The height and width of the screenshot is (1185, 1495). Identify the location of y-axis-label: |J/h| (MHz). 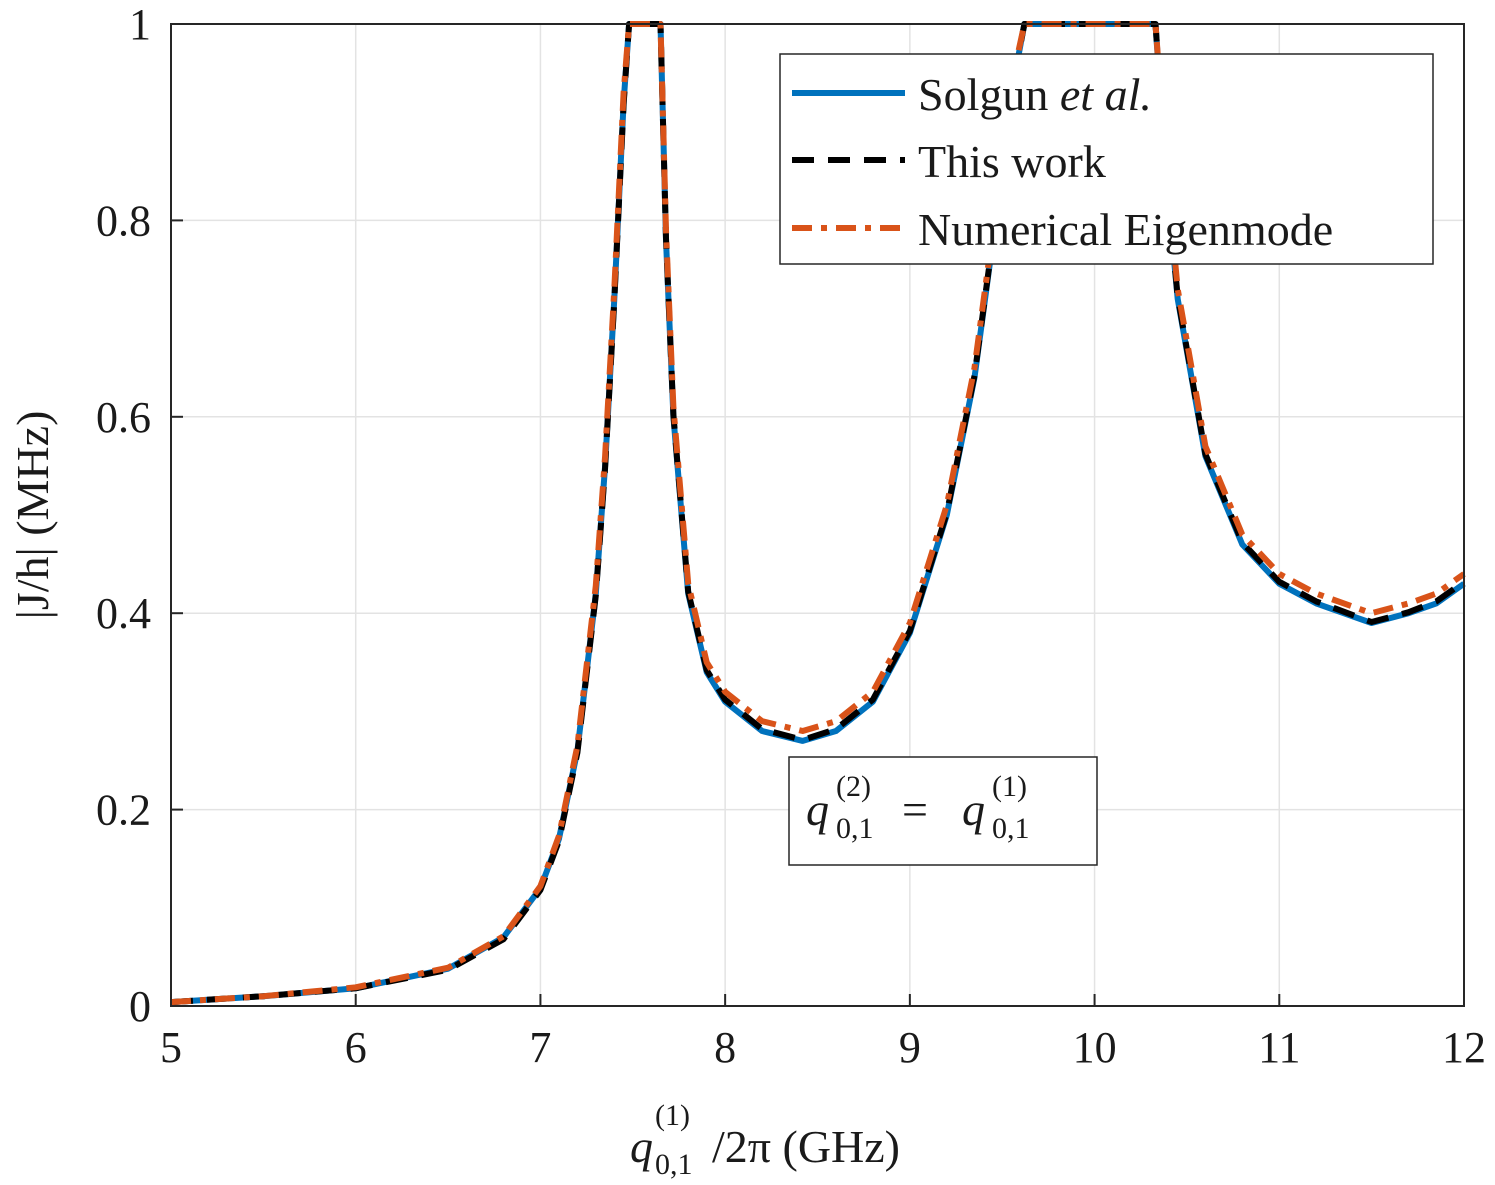
(32, 515).